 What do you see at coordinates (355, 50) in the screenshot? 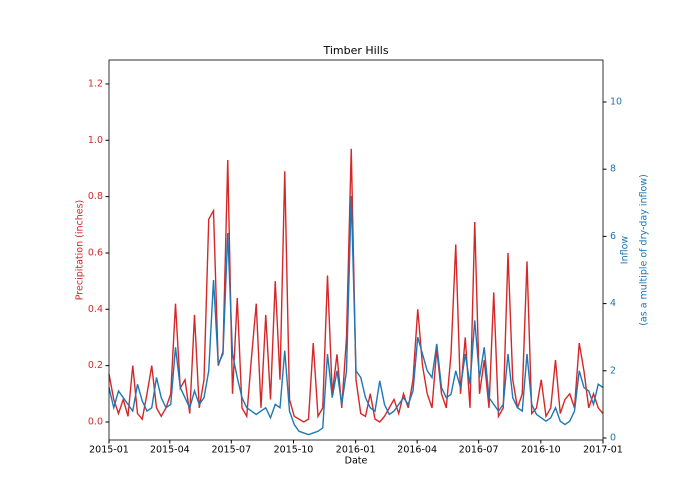
I see `chart-title: Timber Hills` at bounding box center [355, 50].